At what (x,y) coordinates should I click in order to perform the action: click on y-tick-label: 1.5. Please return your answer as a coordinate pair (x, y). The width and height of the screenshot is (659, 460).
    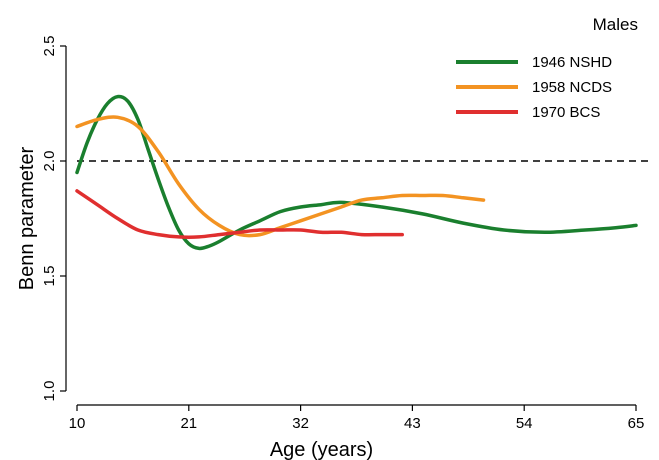
    Looking at the image, I should click on (49, 276).